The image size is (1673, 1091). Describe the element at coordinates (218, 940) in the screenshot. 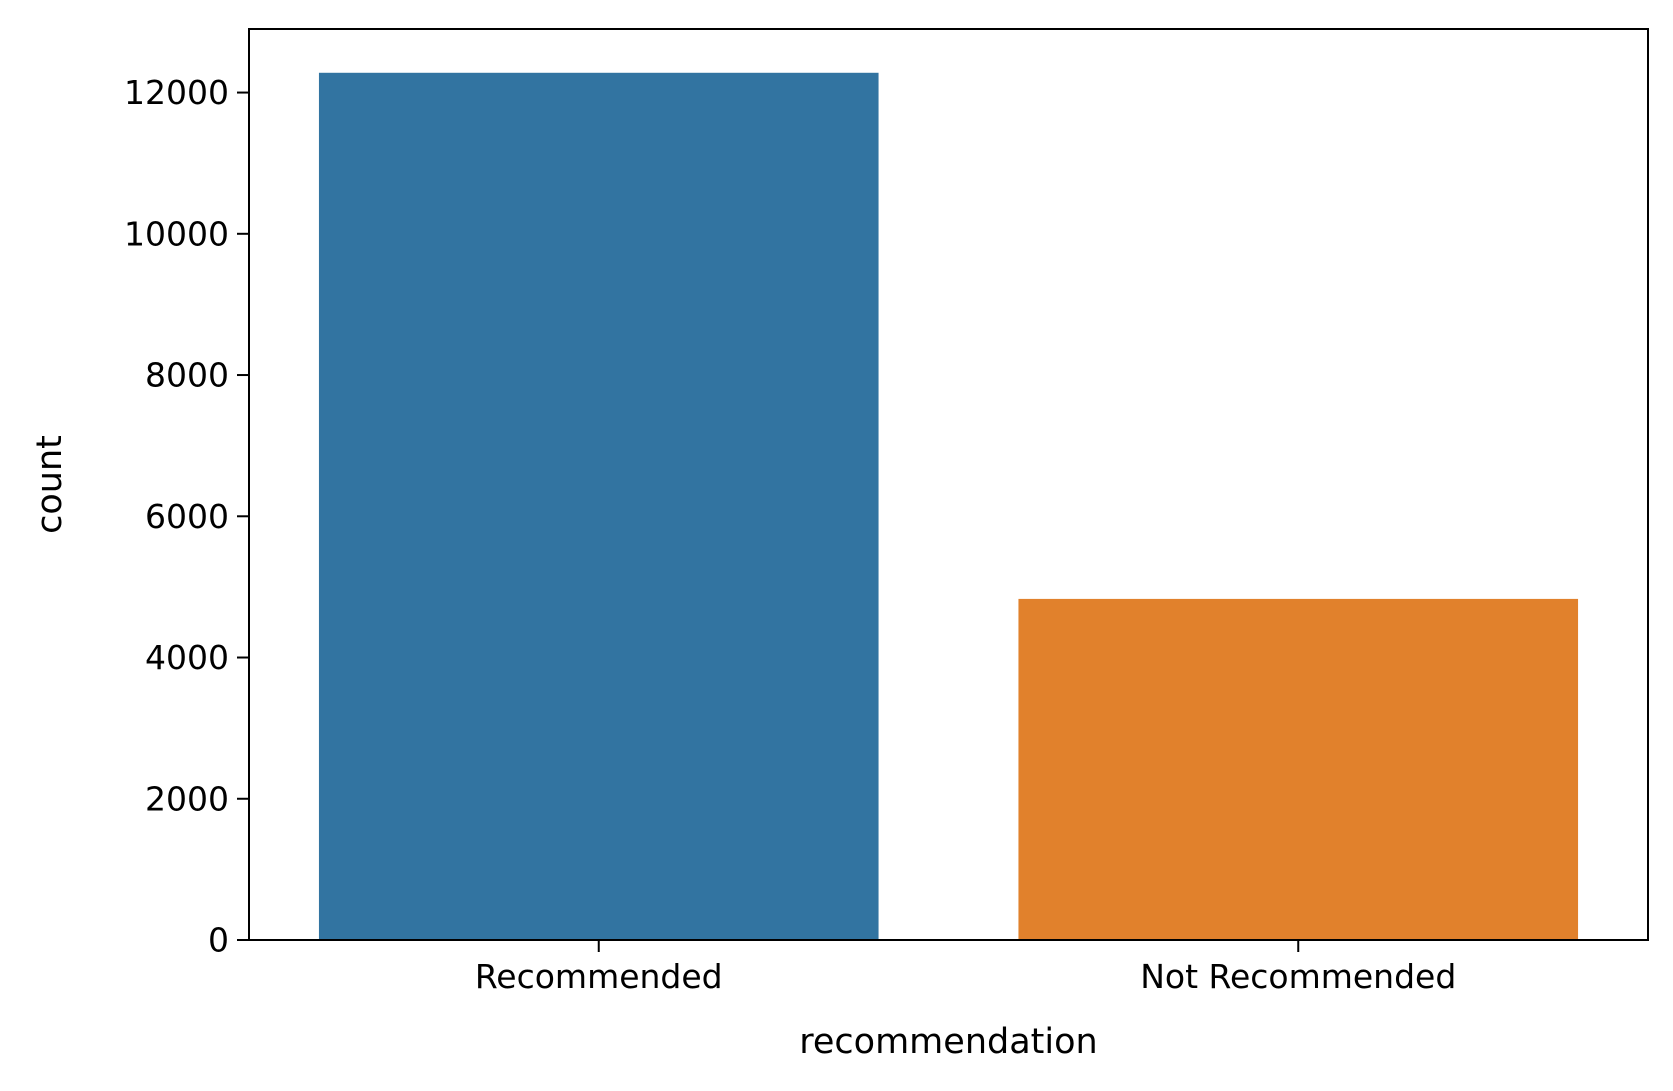

I see `y-tick-label: 0` at that location.